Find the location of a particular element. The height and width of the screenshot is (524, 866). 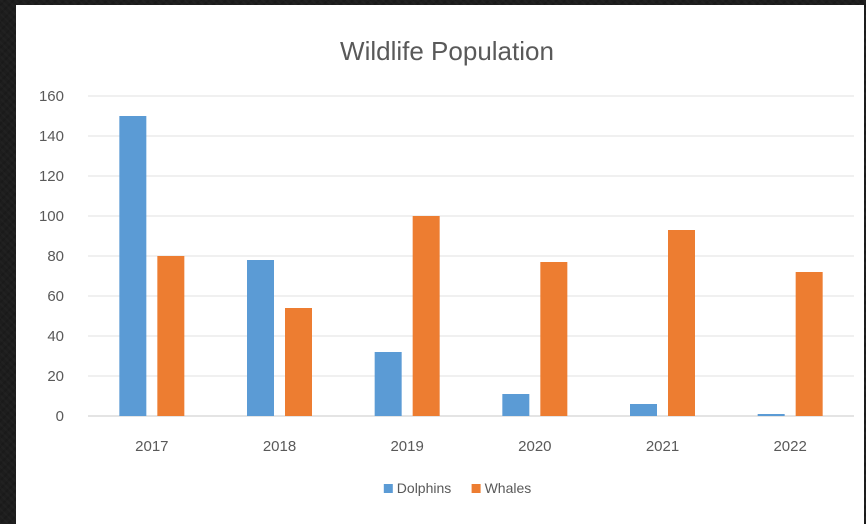

bar-whales-2017 is located at coordinates (171, 336).